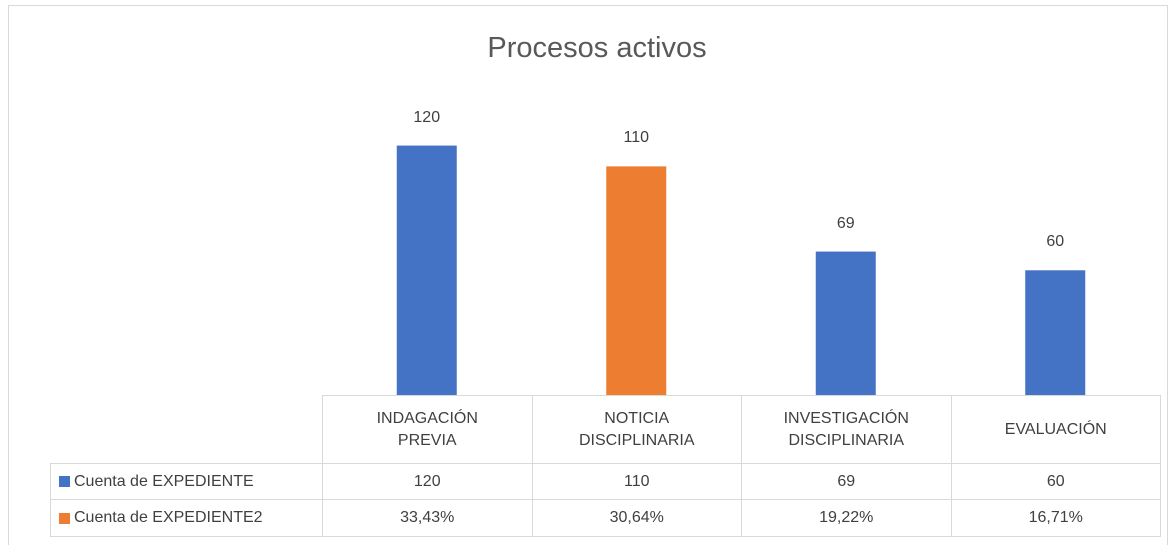  Describe the element at coordinates (636, 518) in the screenshot. I see `table-value: 30,64%` at that location.